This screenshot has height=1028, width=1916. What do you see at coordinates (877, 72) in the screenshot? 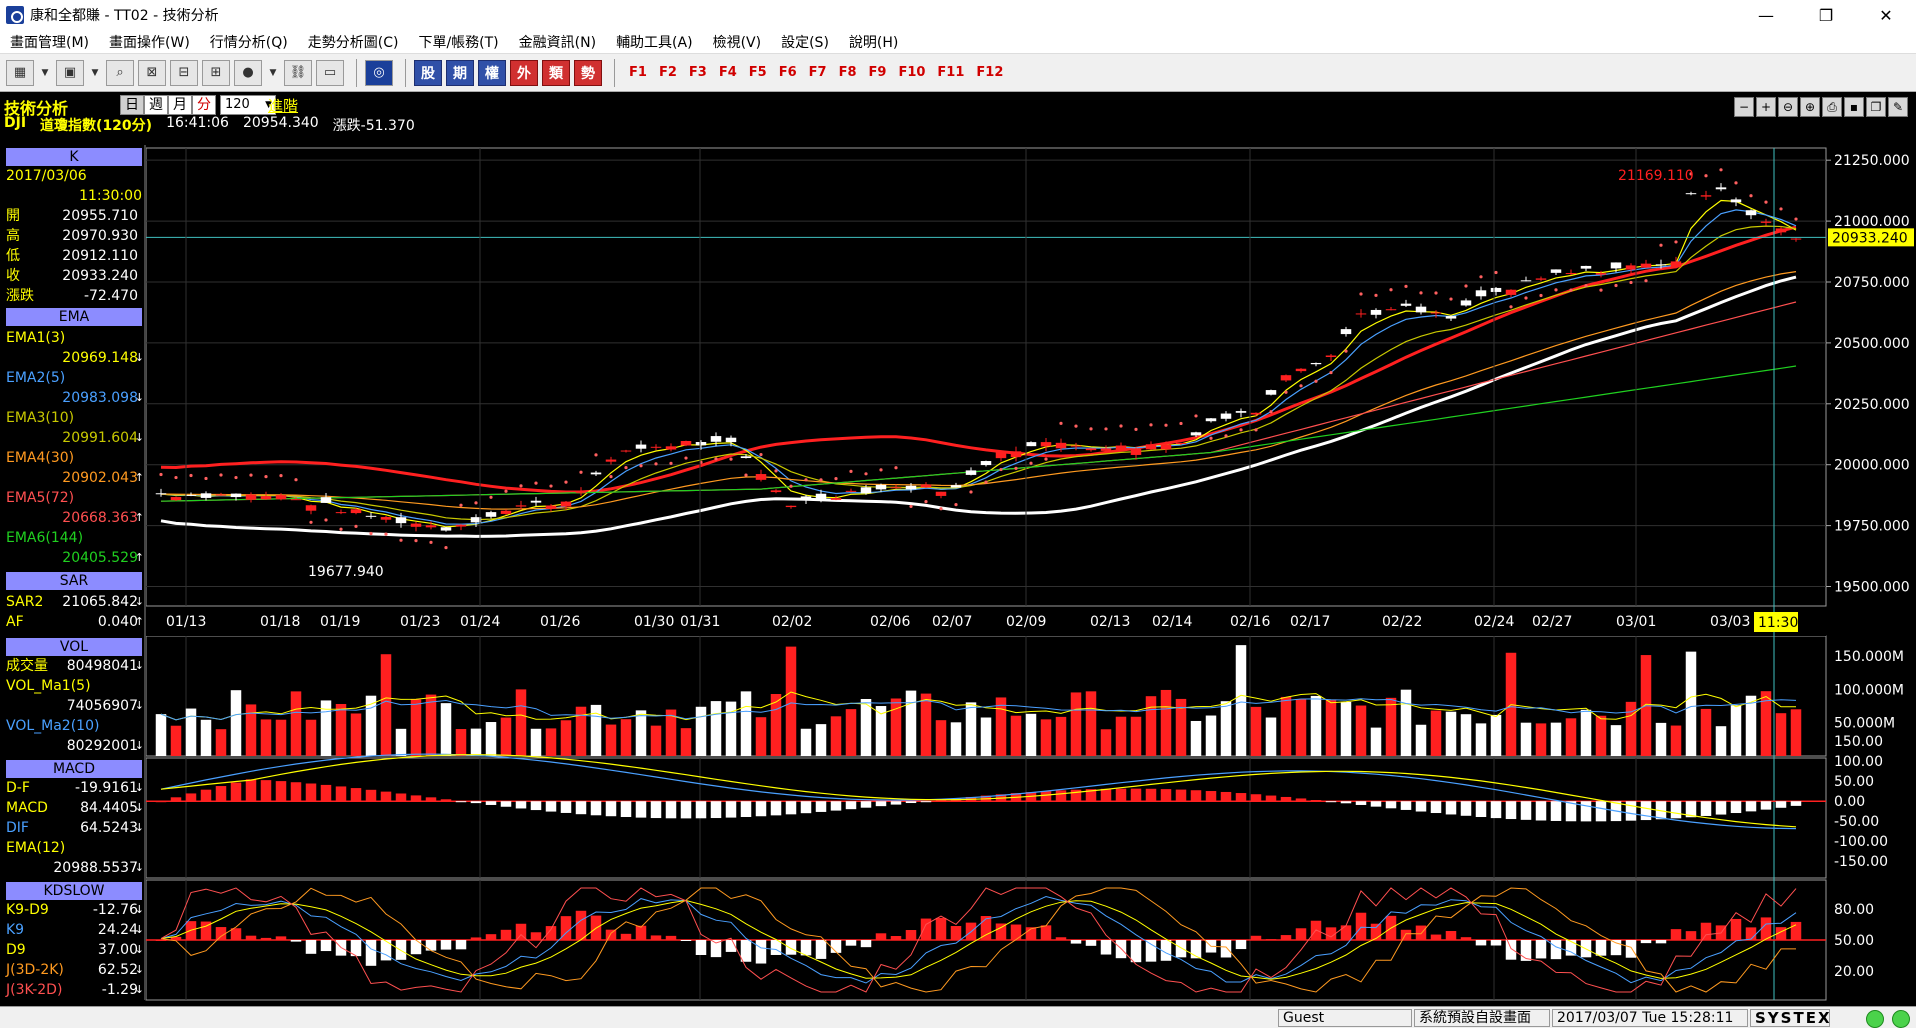
I see `f9-key: F9` at bounding box center [877, 72].